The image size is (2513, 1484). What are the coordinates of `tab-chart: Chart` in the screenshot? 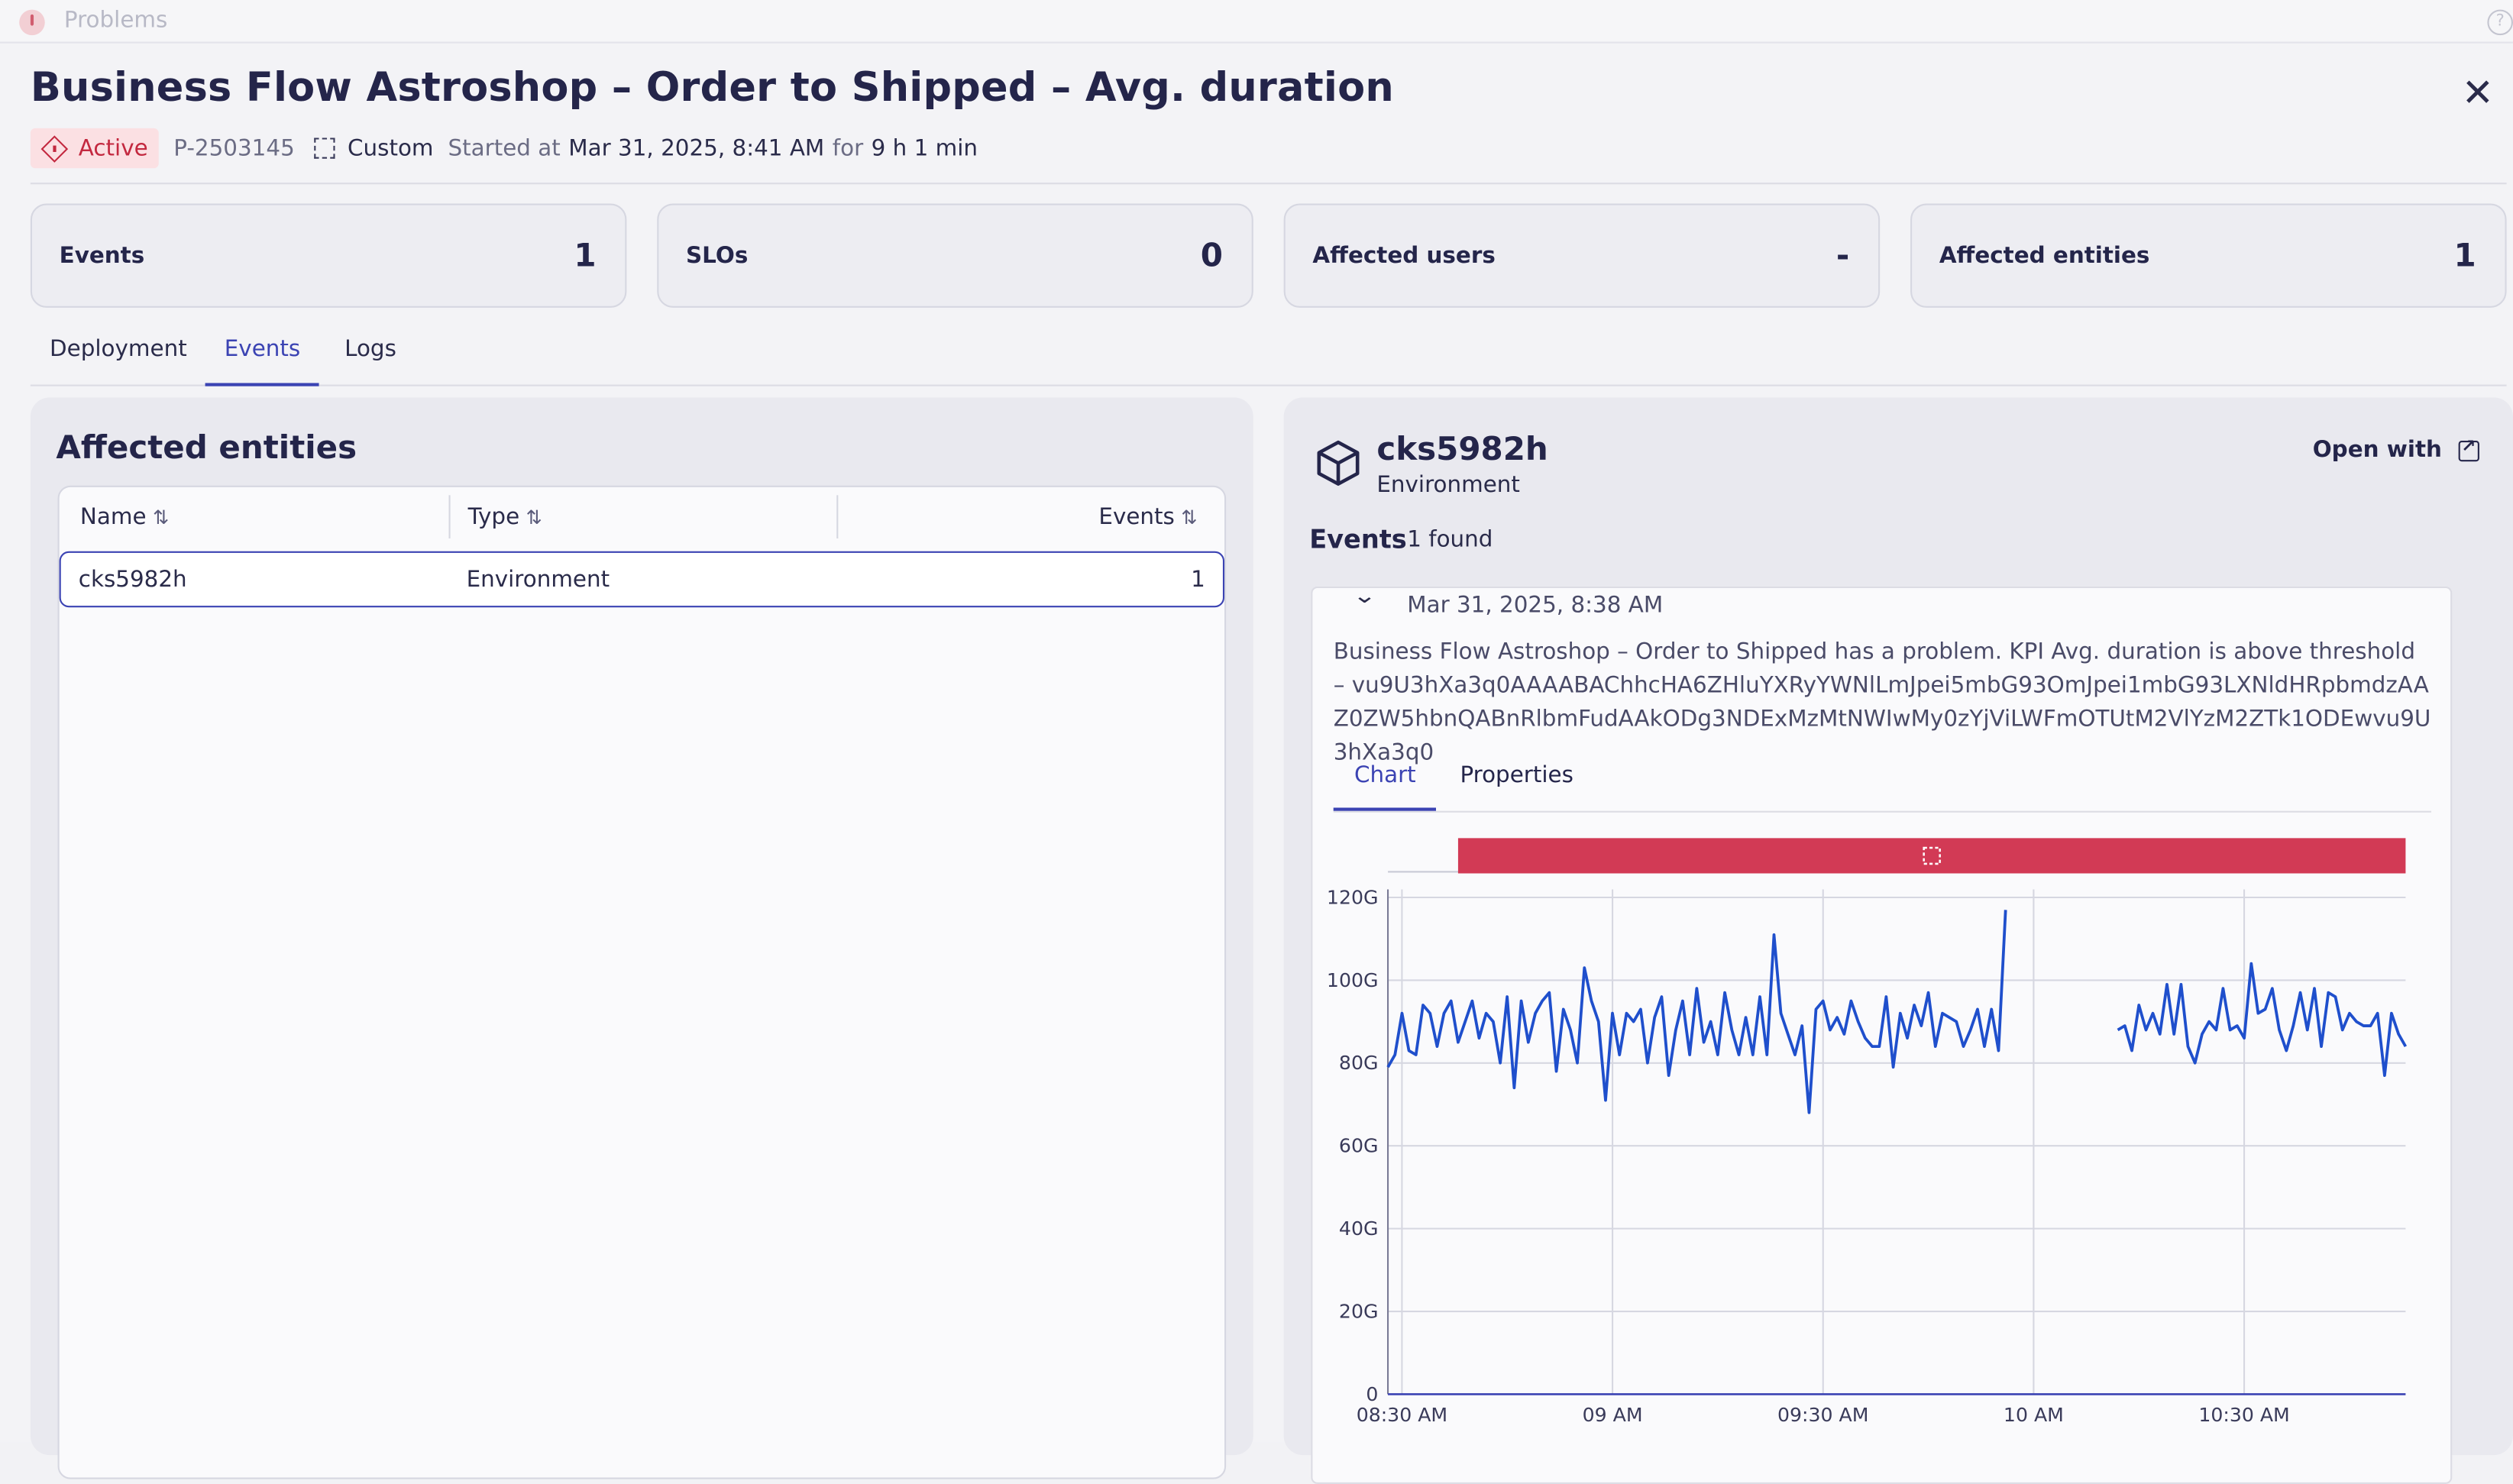 It's located at (1385, 787).